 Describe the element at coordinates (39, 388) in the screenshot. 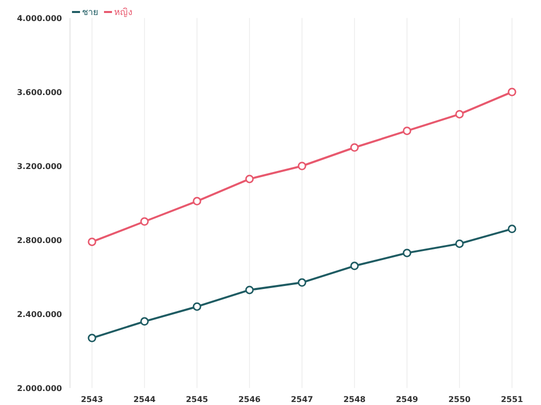

I see `y-tick-label: 2.000.000` at that location.